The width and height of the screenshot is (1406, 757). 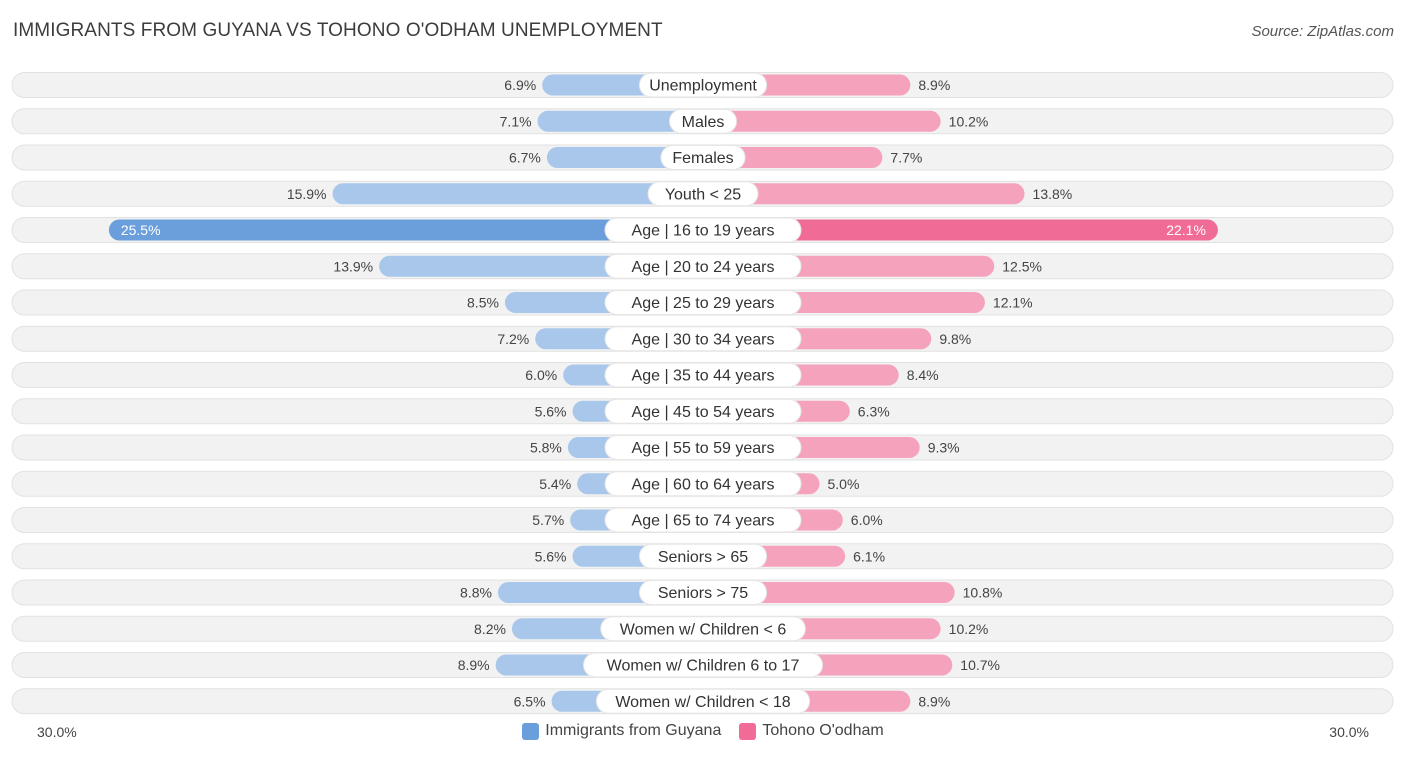 What do you see at coordinates (141, 230) in the screenshot?
I see `value-label-guyana: 25.5%` at bounding box center [141, 230].